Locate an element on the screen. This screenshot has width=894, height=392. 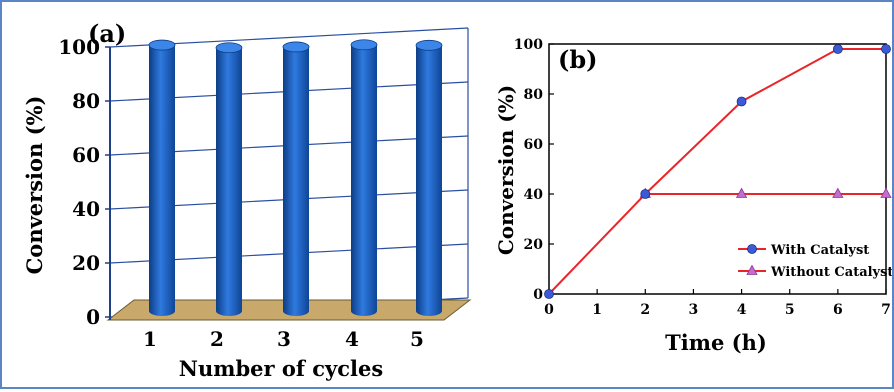
a-y-tick-label: 100 is located at coordinates (79, 47).